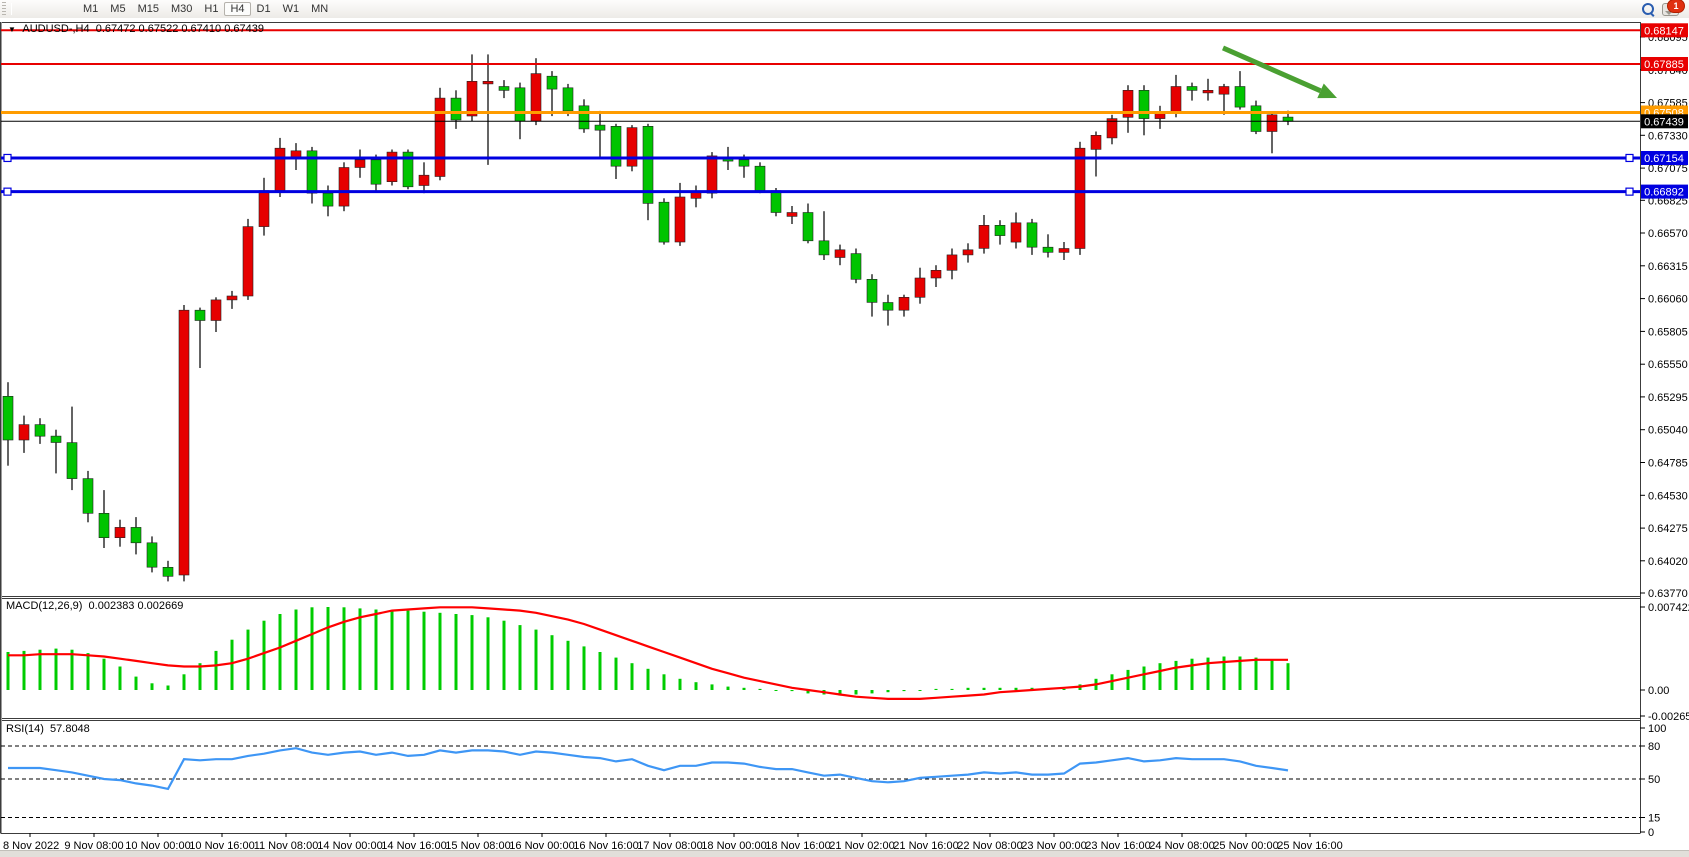 The height and width of the screenshot is (857, 1689). I want to click on svg-text: 0.67439, so click(1664, 122).